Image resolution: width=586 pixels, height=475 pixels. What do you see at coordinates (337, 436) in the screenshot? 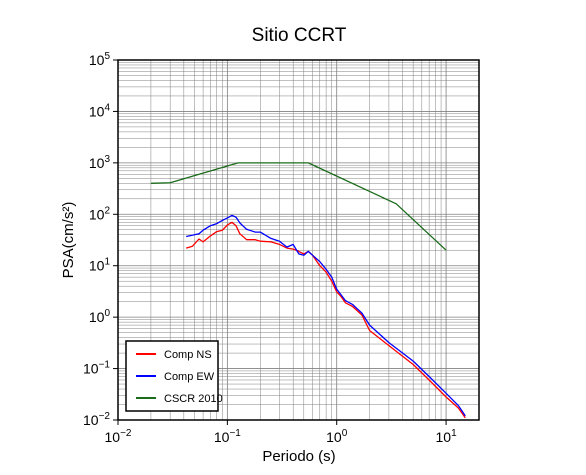
I see `x-tick-label: 10⁰` at bounding box center [337, 436].